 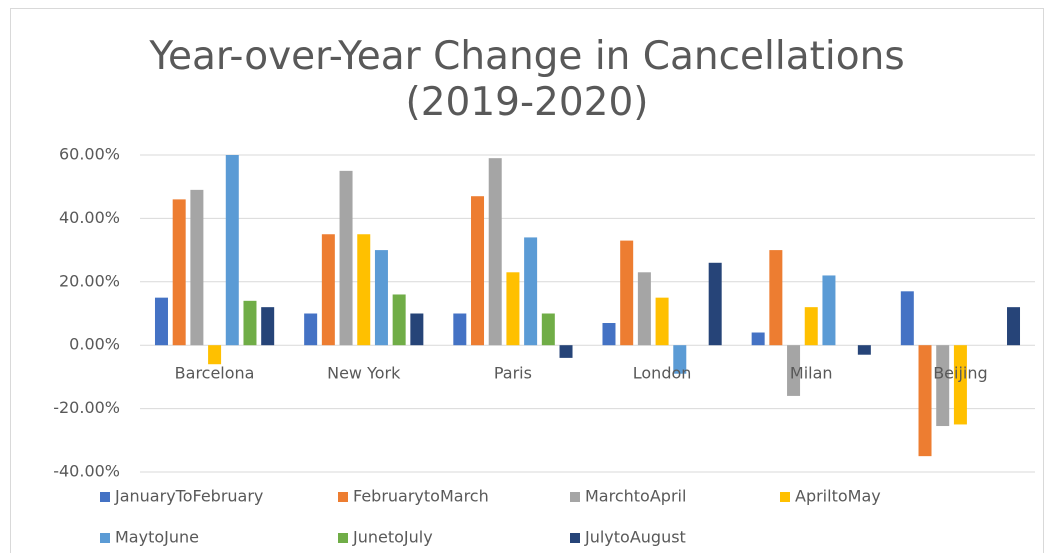 What do you see at coordinates (421, 496) in the screenshot?
I see `legend-label: FebruarytoMarch` at bounding box center [421, 496].